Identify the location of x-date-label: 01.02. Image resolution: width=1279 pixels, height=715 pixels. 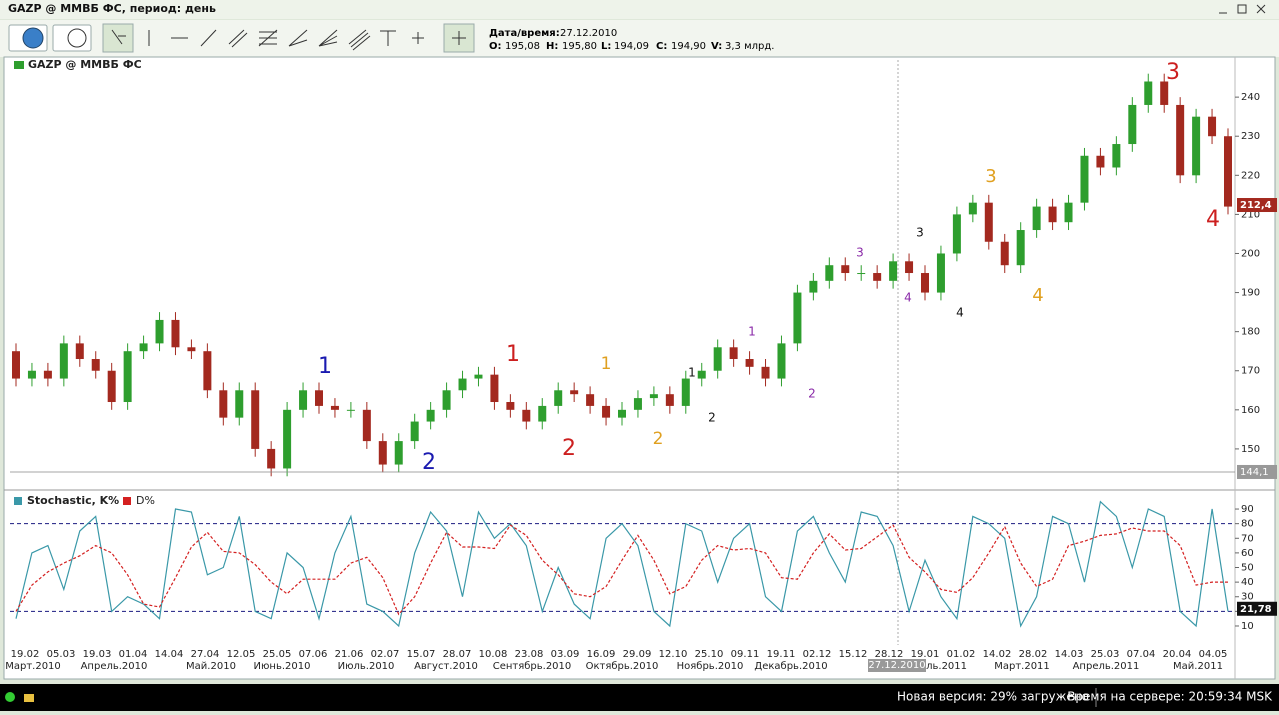
(961, 654).